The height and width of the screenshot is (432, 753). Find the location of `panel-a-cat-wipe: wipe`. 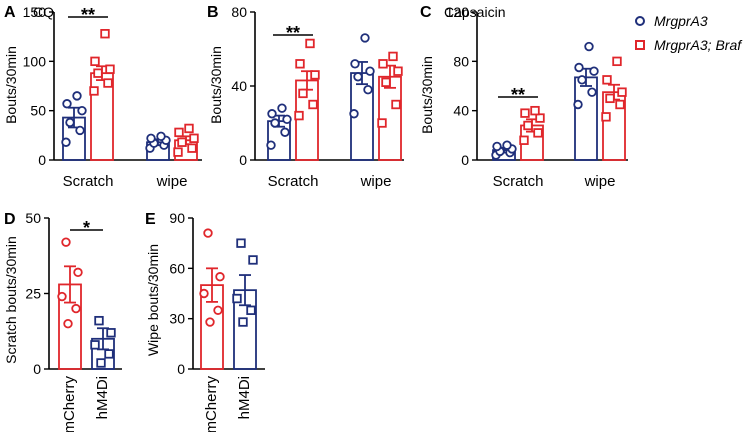

panel-a-cat-wipe: wipe is located at coordinates (172, 181).